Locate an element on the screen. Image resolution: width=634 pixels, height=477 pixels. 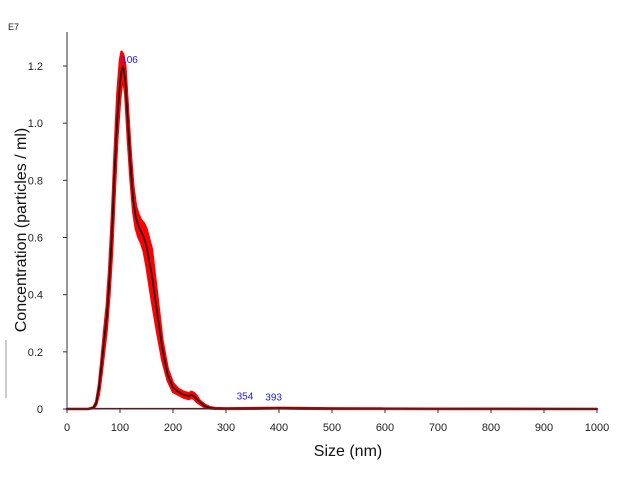
y-tick-label: 1.0 is located at coordinates (35, 124).